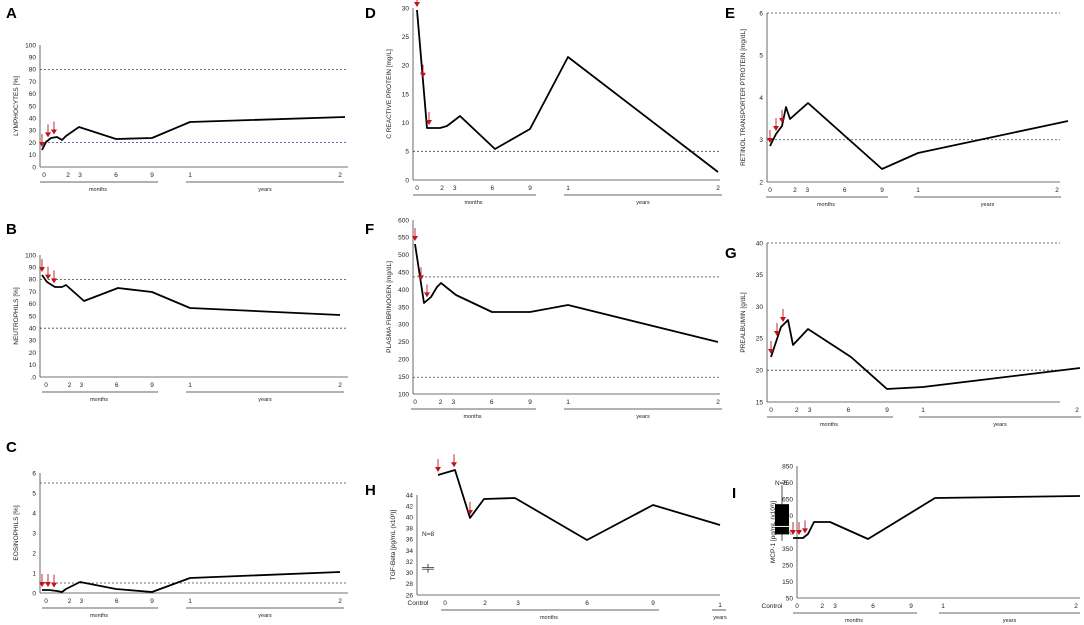  What do you see at coordinates (191, 295) in the screenshot?
I see `series-line-b` at bounding box center [191, 295].